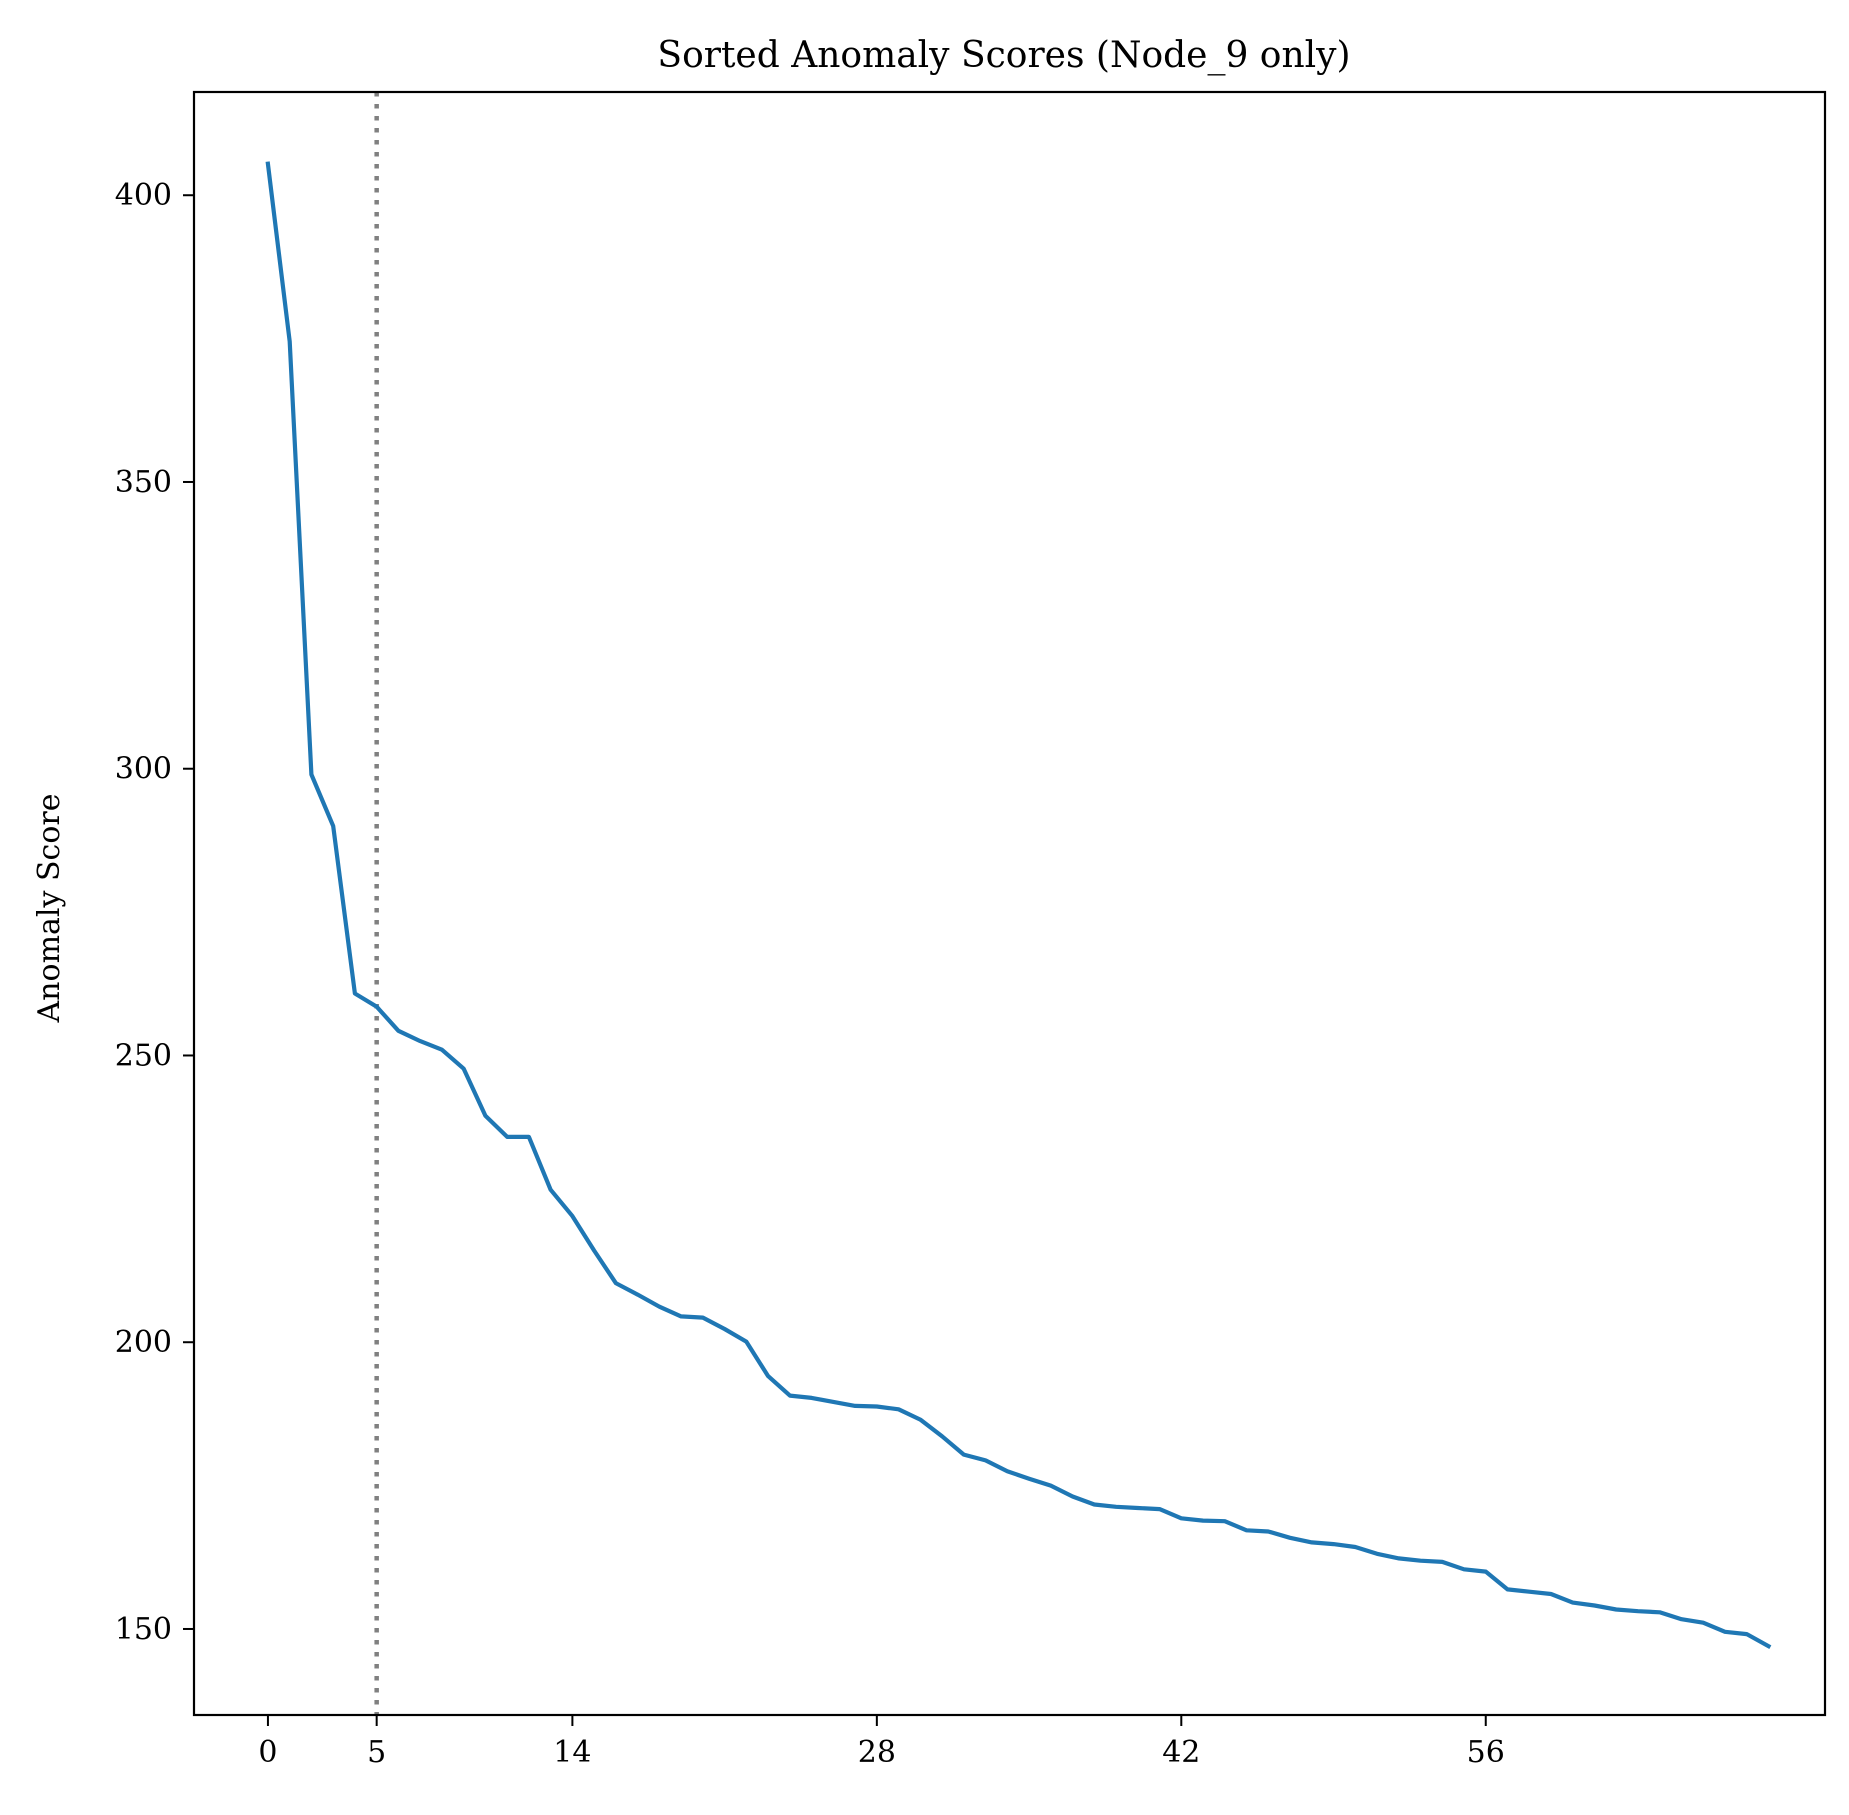 The height and width of the screenshot is (1815, 1849). Describe the element at coordinates (143, 1342) in the screenshot. I see `y-tick-label: 200` at that location.